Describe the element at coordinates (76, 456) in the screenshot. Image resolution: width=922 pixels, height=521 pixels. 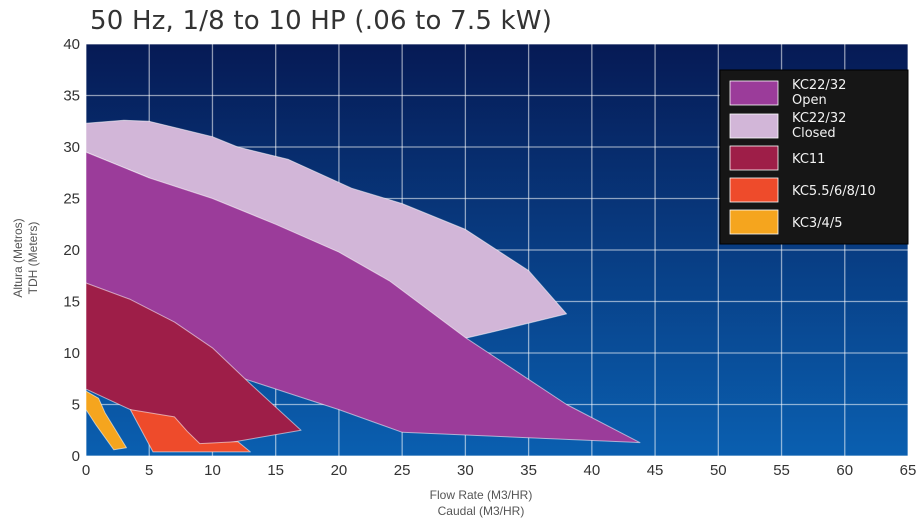
I see `y-tick-label: 0` at that location.